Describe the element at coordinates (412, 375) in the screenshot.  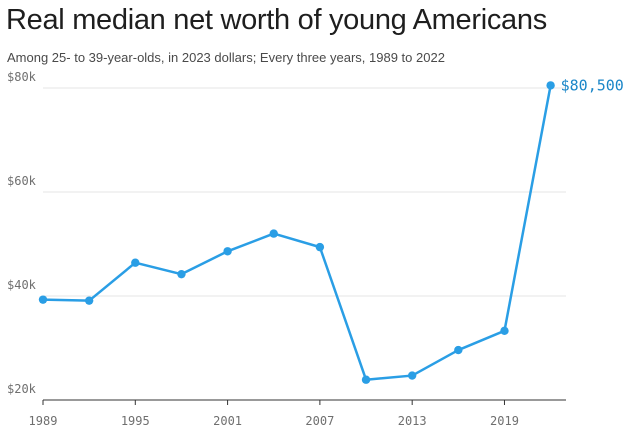
I see `data-point-2013` at that location.